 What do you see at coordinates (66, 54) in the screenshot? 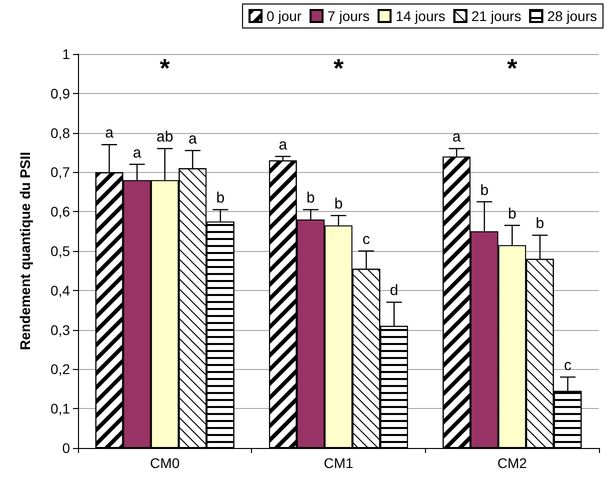
I see `y-tick-label: 1` at bounding box center [66, 54].